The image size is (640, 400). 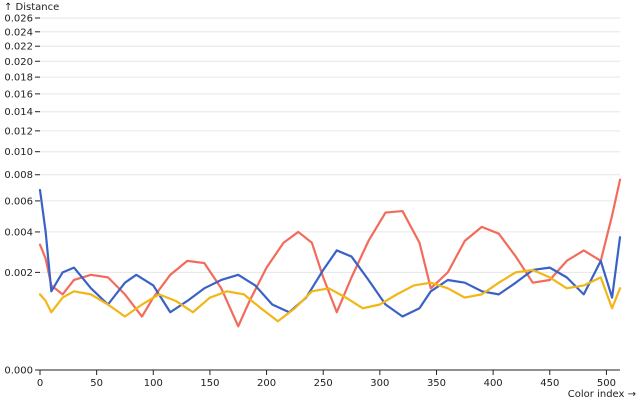 What do you see at coordinates (549, 383) in the screenshot?
I see `x-tick-label: 450` at bounding box center [549, 383].